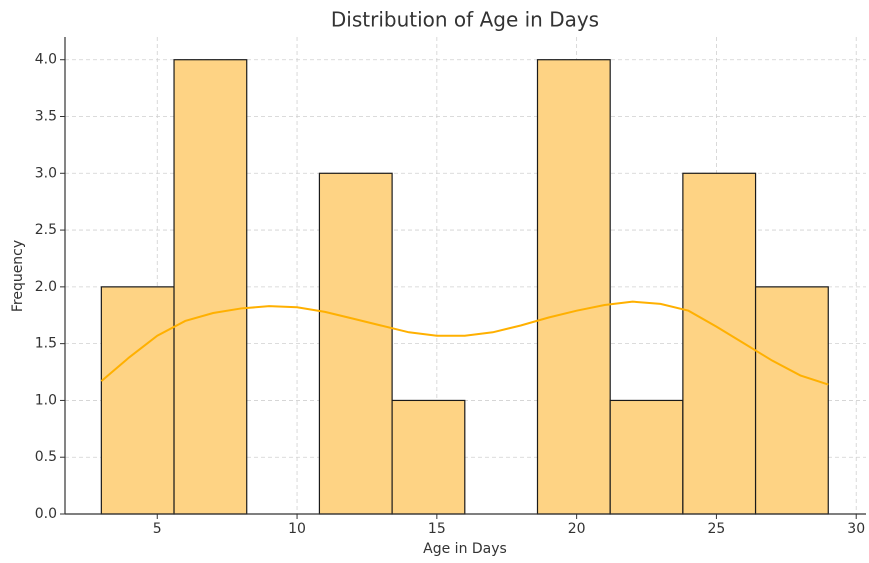  What do you see at coordinates (46, 344) in the screenshot?
I see `y-tick-label: 1.5` at bounding box center [46, 344].